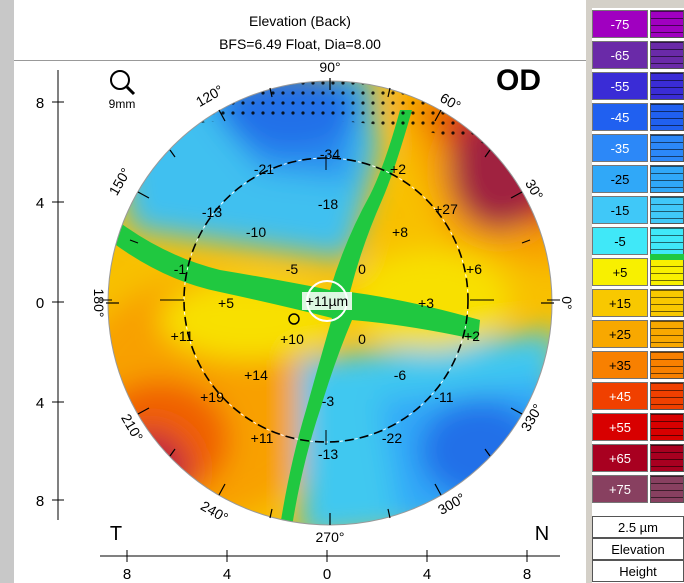 The height and width of the screenshot is (583, 684). What do you see at coordinates (620, 24) in the screenshot?
I see `legend-swatch: -75` at bounding box center [620, 24].